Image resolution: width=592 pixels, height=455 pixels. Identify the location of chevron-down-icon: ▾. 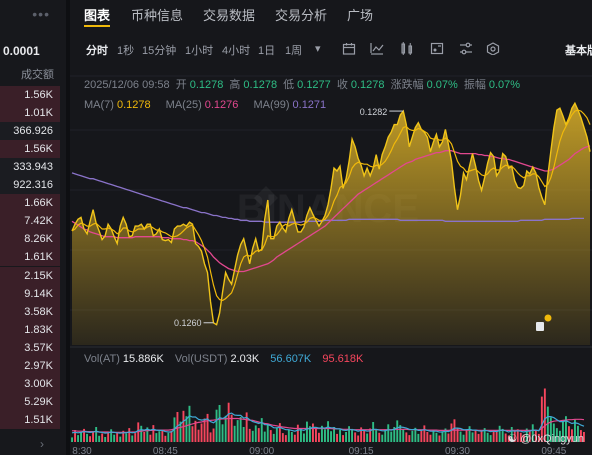
(318, 49).